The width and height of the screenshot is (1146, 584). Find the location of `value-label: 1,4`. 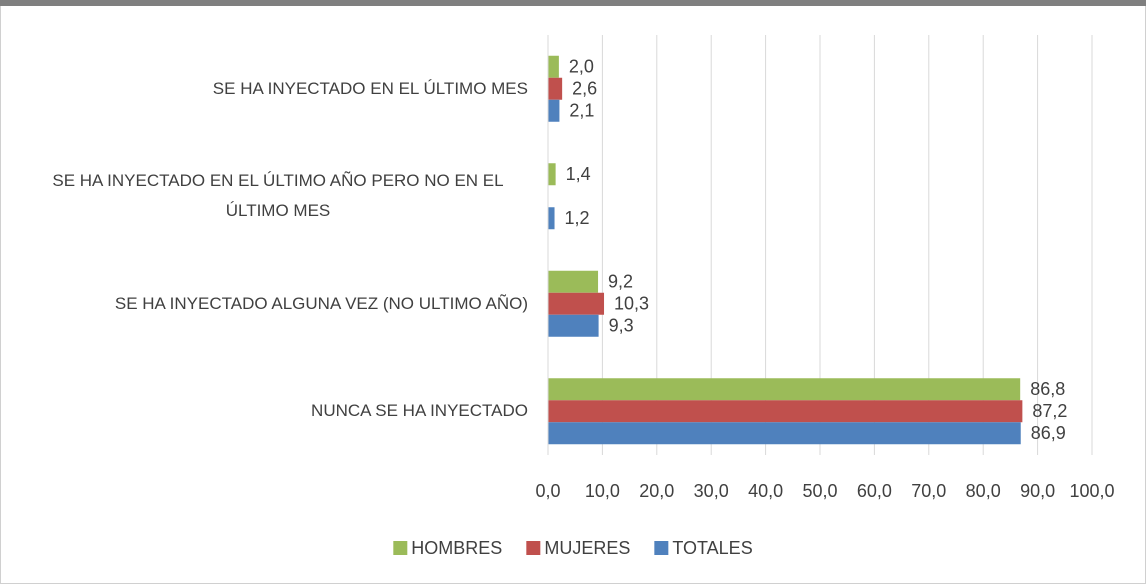

value-label: 1,4 is located at coordinates (578, 174).